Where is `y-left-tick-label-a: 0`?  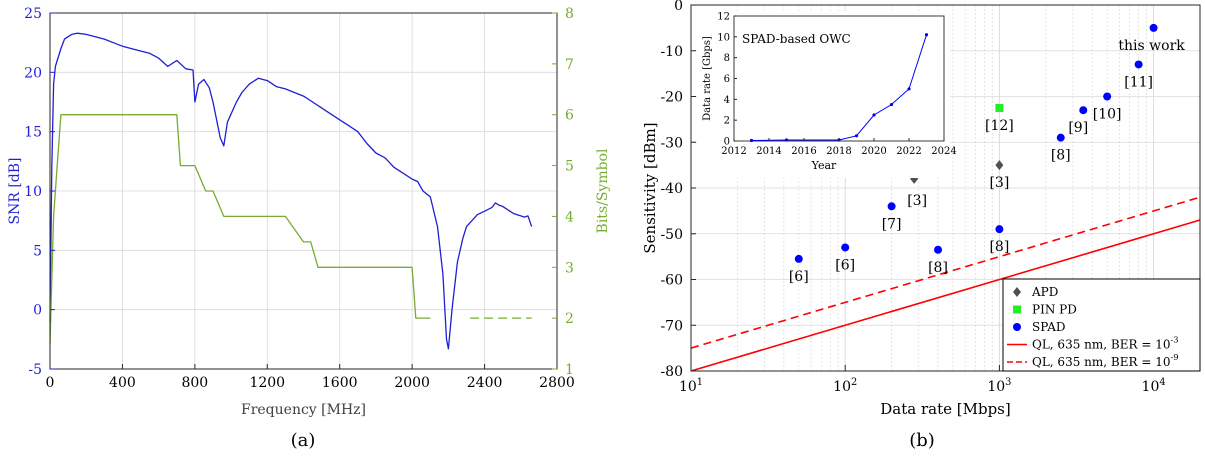
y-left-tick-label-a: 0 is located at coordinates (37, 311).